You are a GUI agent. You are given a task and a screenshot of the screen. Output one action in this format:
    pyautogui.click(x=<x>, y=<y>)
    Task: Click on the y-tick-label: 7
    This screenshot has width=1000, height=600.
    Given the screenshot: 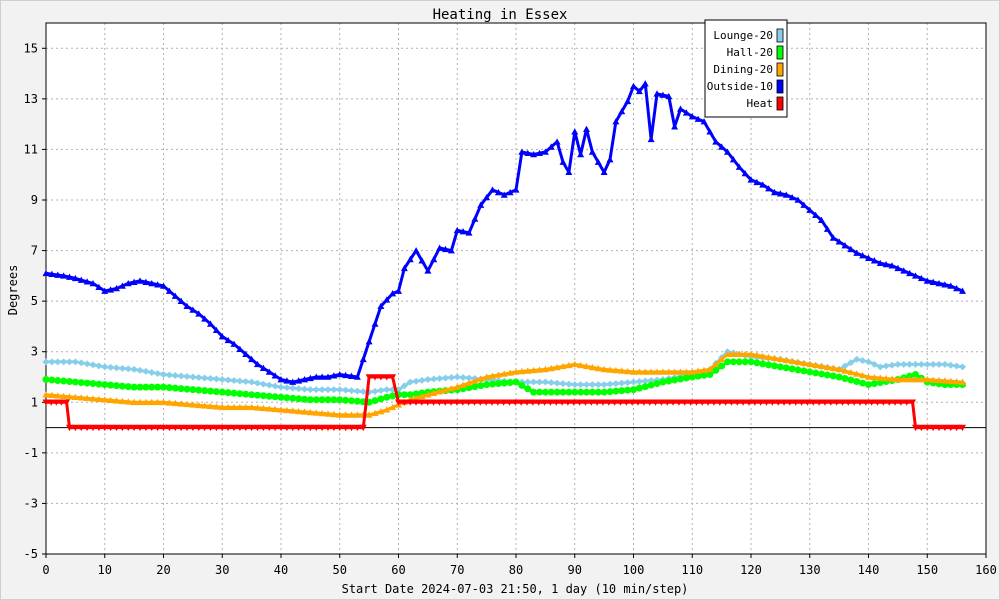 What is the action you would take?
    pyautogui.click(x=34, y=251)
    